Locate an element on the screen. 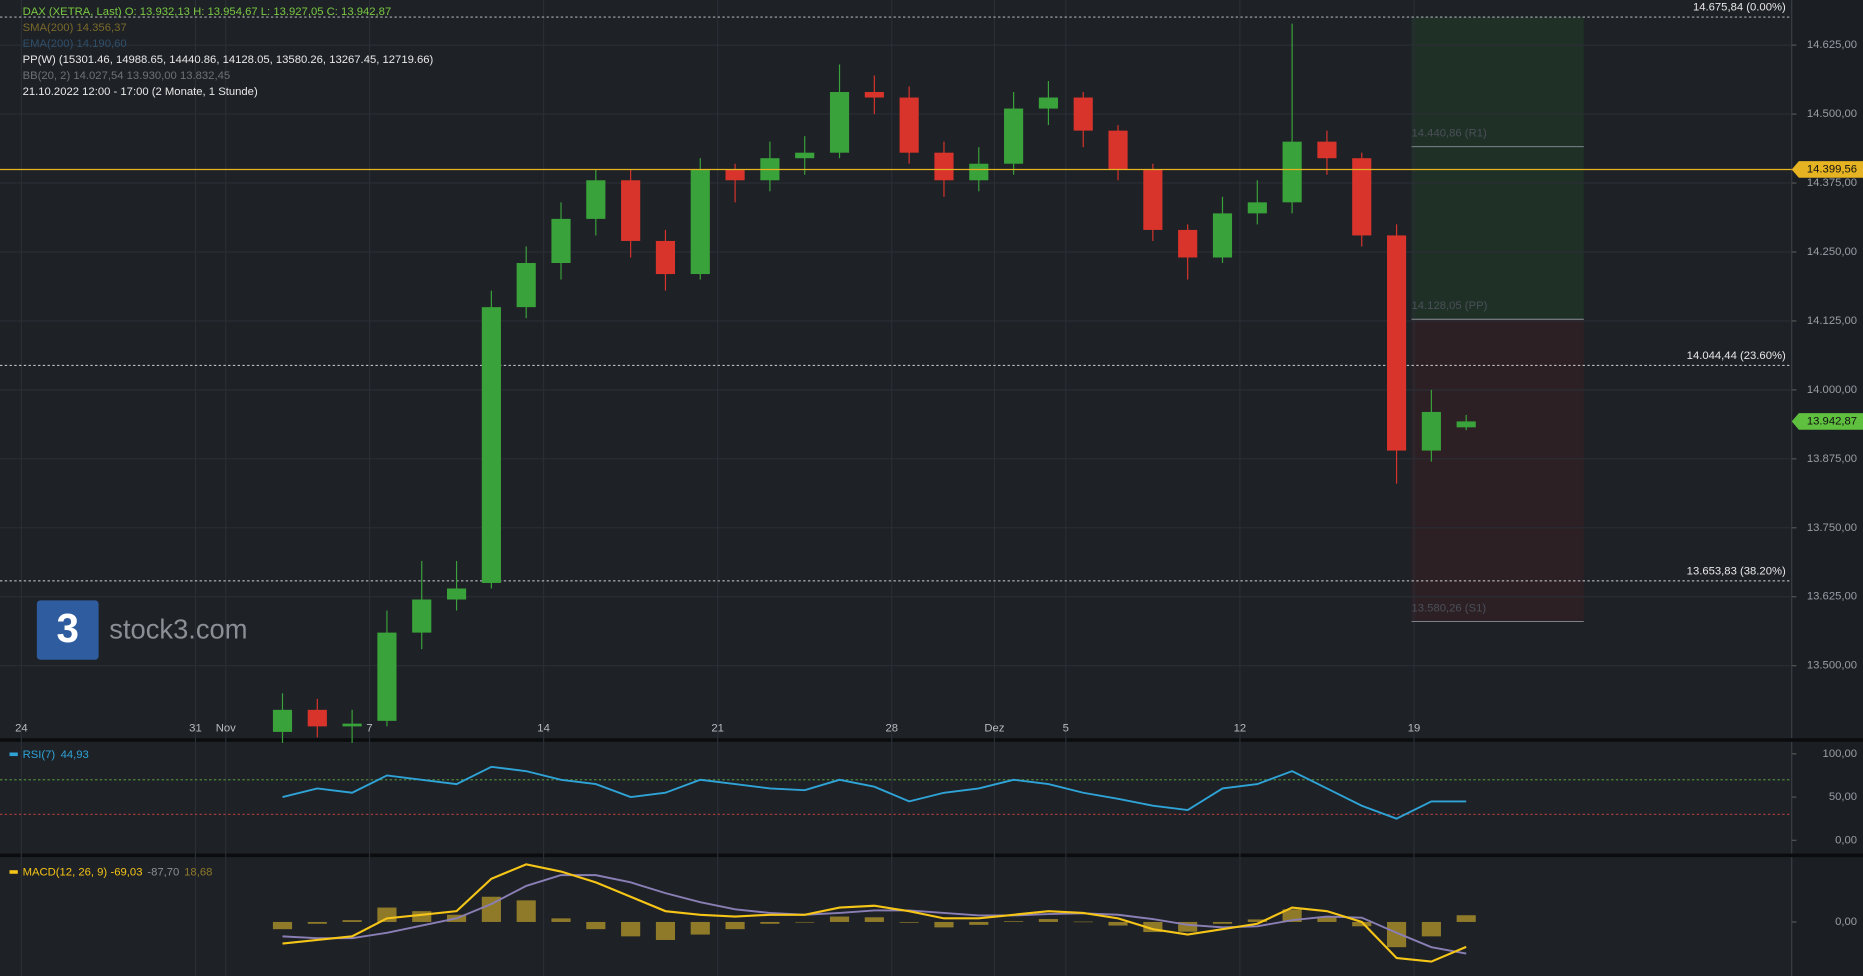 The width and height of the screenshot is (1863, 976). fib-label: 13.653,83 (38.20%) is located at coordinates (1736, 571).